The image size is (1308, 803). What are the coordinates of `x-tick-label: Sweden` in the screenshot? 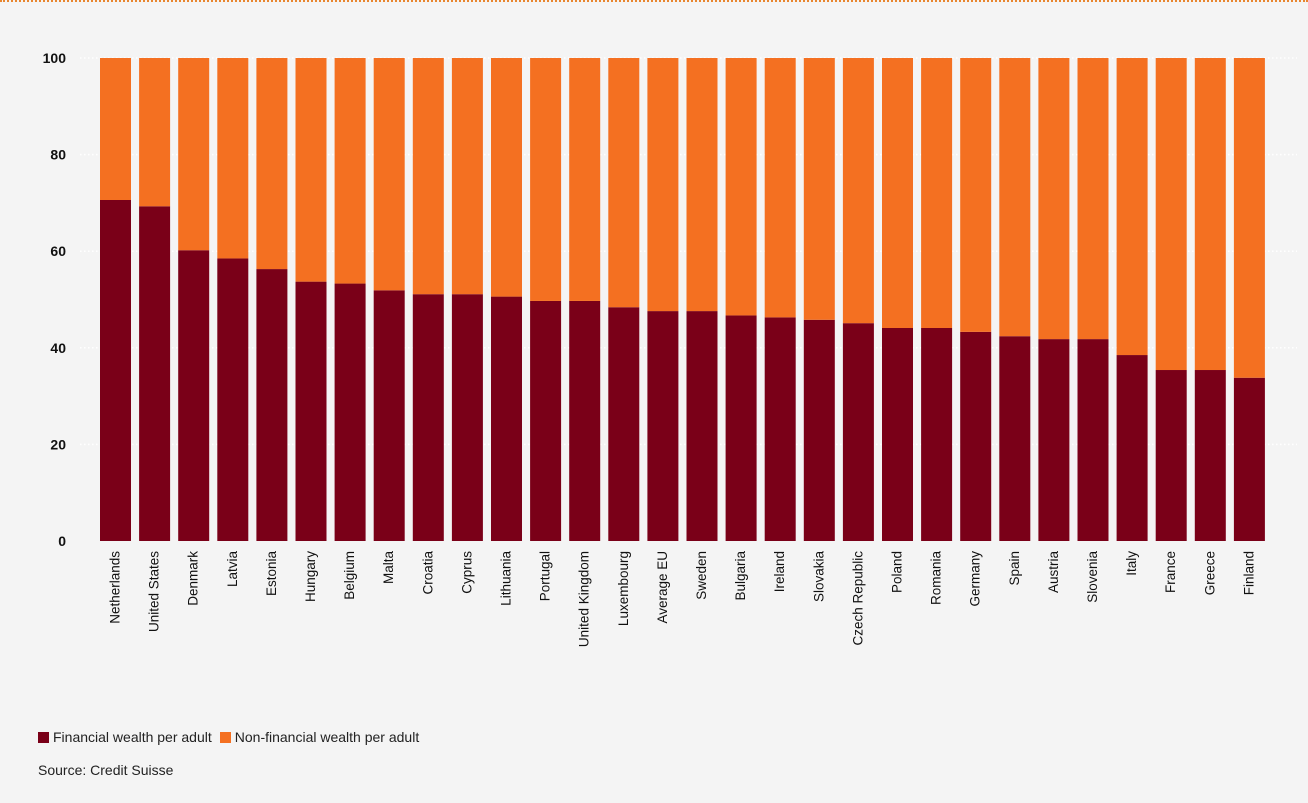 It's located at (701, 575).